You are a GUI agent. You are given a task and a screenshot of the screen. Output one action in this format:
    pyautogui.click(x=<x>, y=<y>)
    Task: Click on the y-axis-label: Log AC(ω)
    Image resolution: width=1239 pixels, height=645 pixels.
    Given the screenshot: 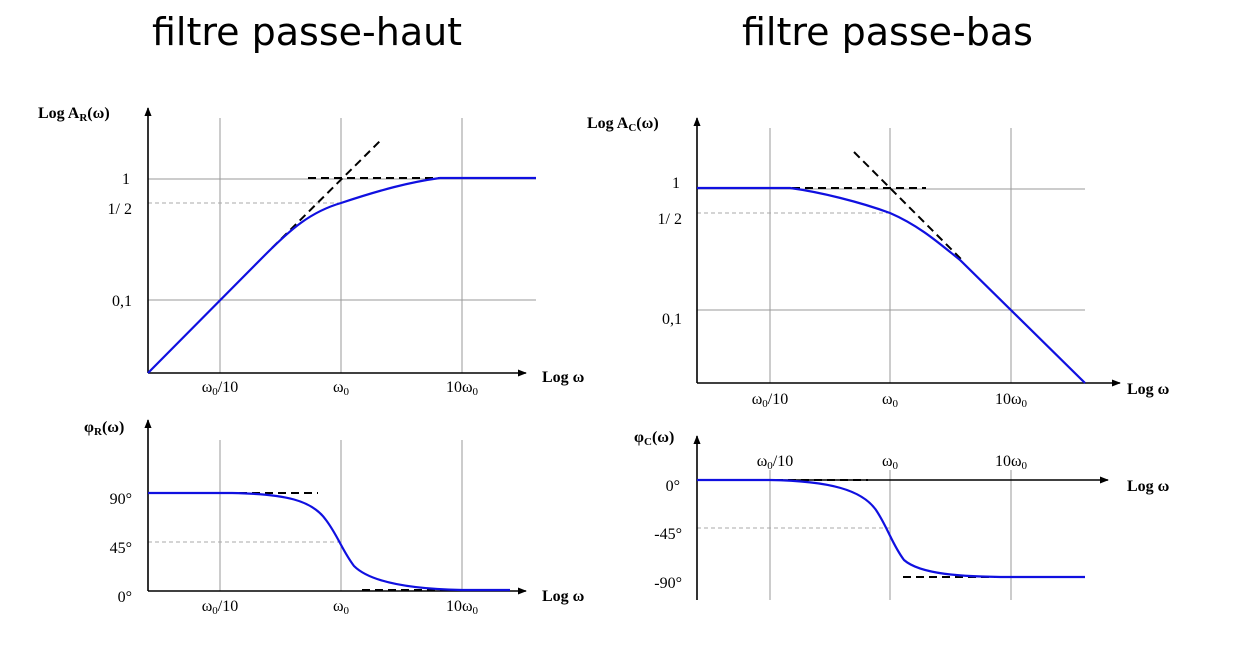 What is the action you would take?
    pyautogui.click(x=623, y=124)
    